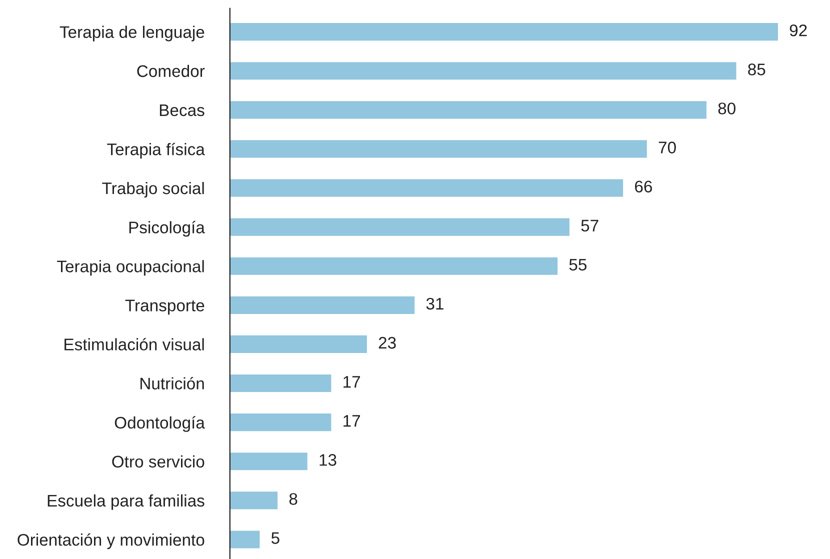 The image size is (830, 559). Describe the element at coordinates (158, 461) in the screenshot. I see `y-tick-label: Otro servicio` at that location.